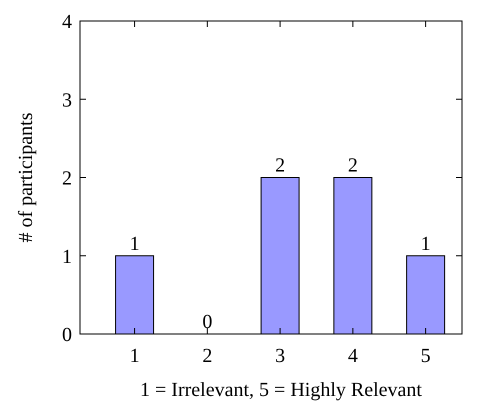 Image resolution: width=501 pixels, height=419 pixels. What do you see at coordinates (67, 22) in the screenshot?
I see `y-tick-label: 4` at bounding box center [67, 22].